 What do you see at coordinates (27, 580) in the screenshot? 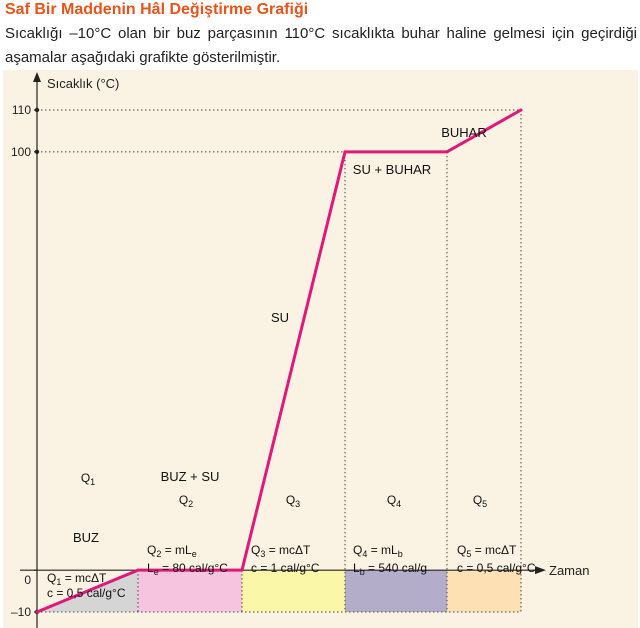
I see `y-tick-label: 0` at bounding box center [27, 580].